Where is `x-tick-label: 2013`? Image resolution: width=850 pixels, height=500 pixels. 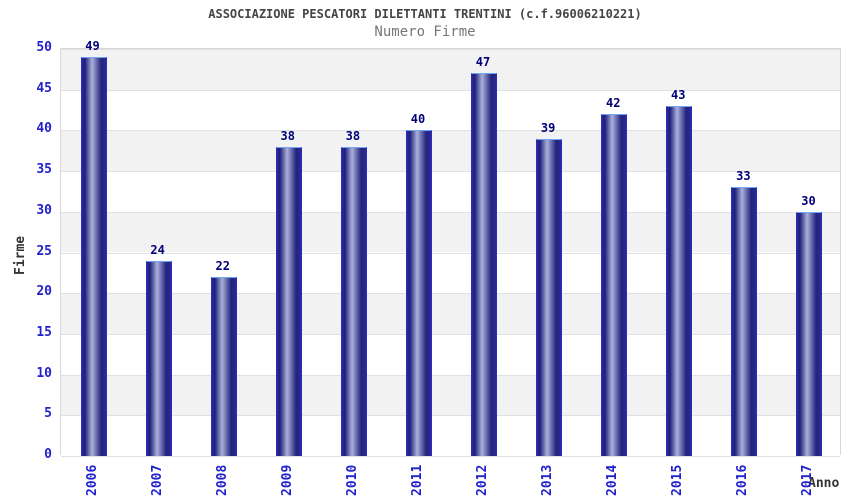 x-tick-label: 2013 is located at coordinates (548, 480).